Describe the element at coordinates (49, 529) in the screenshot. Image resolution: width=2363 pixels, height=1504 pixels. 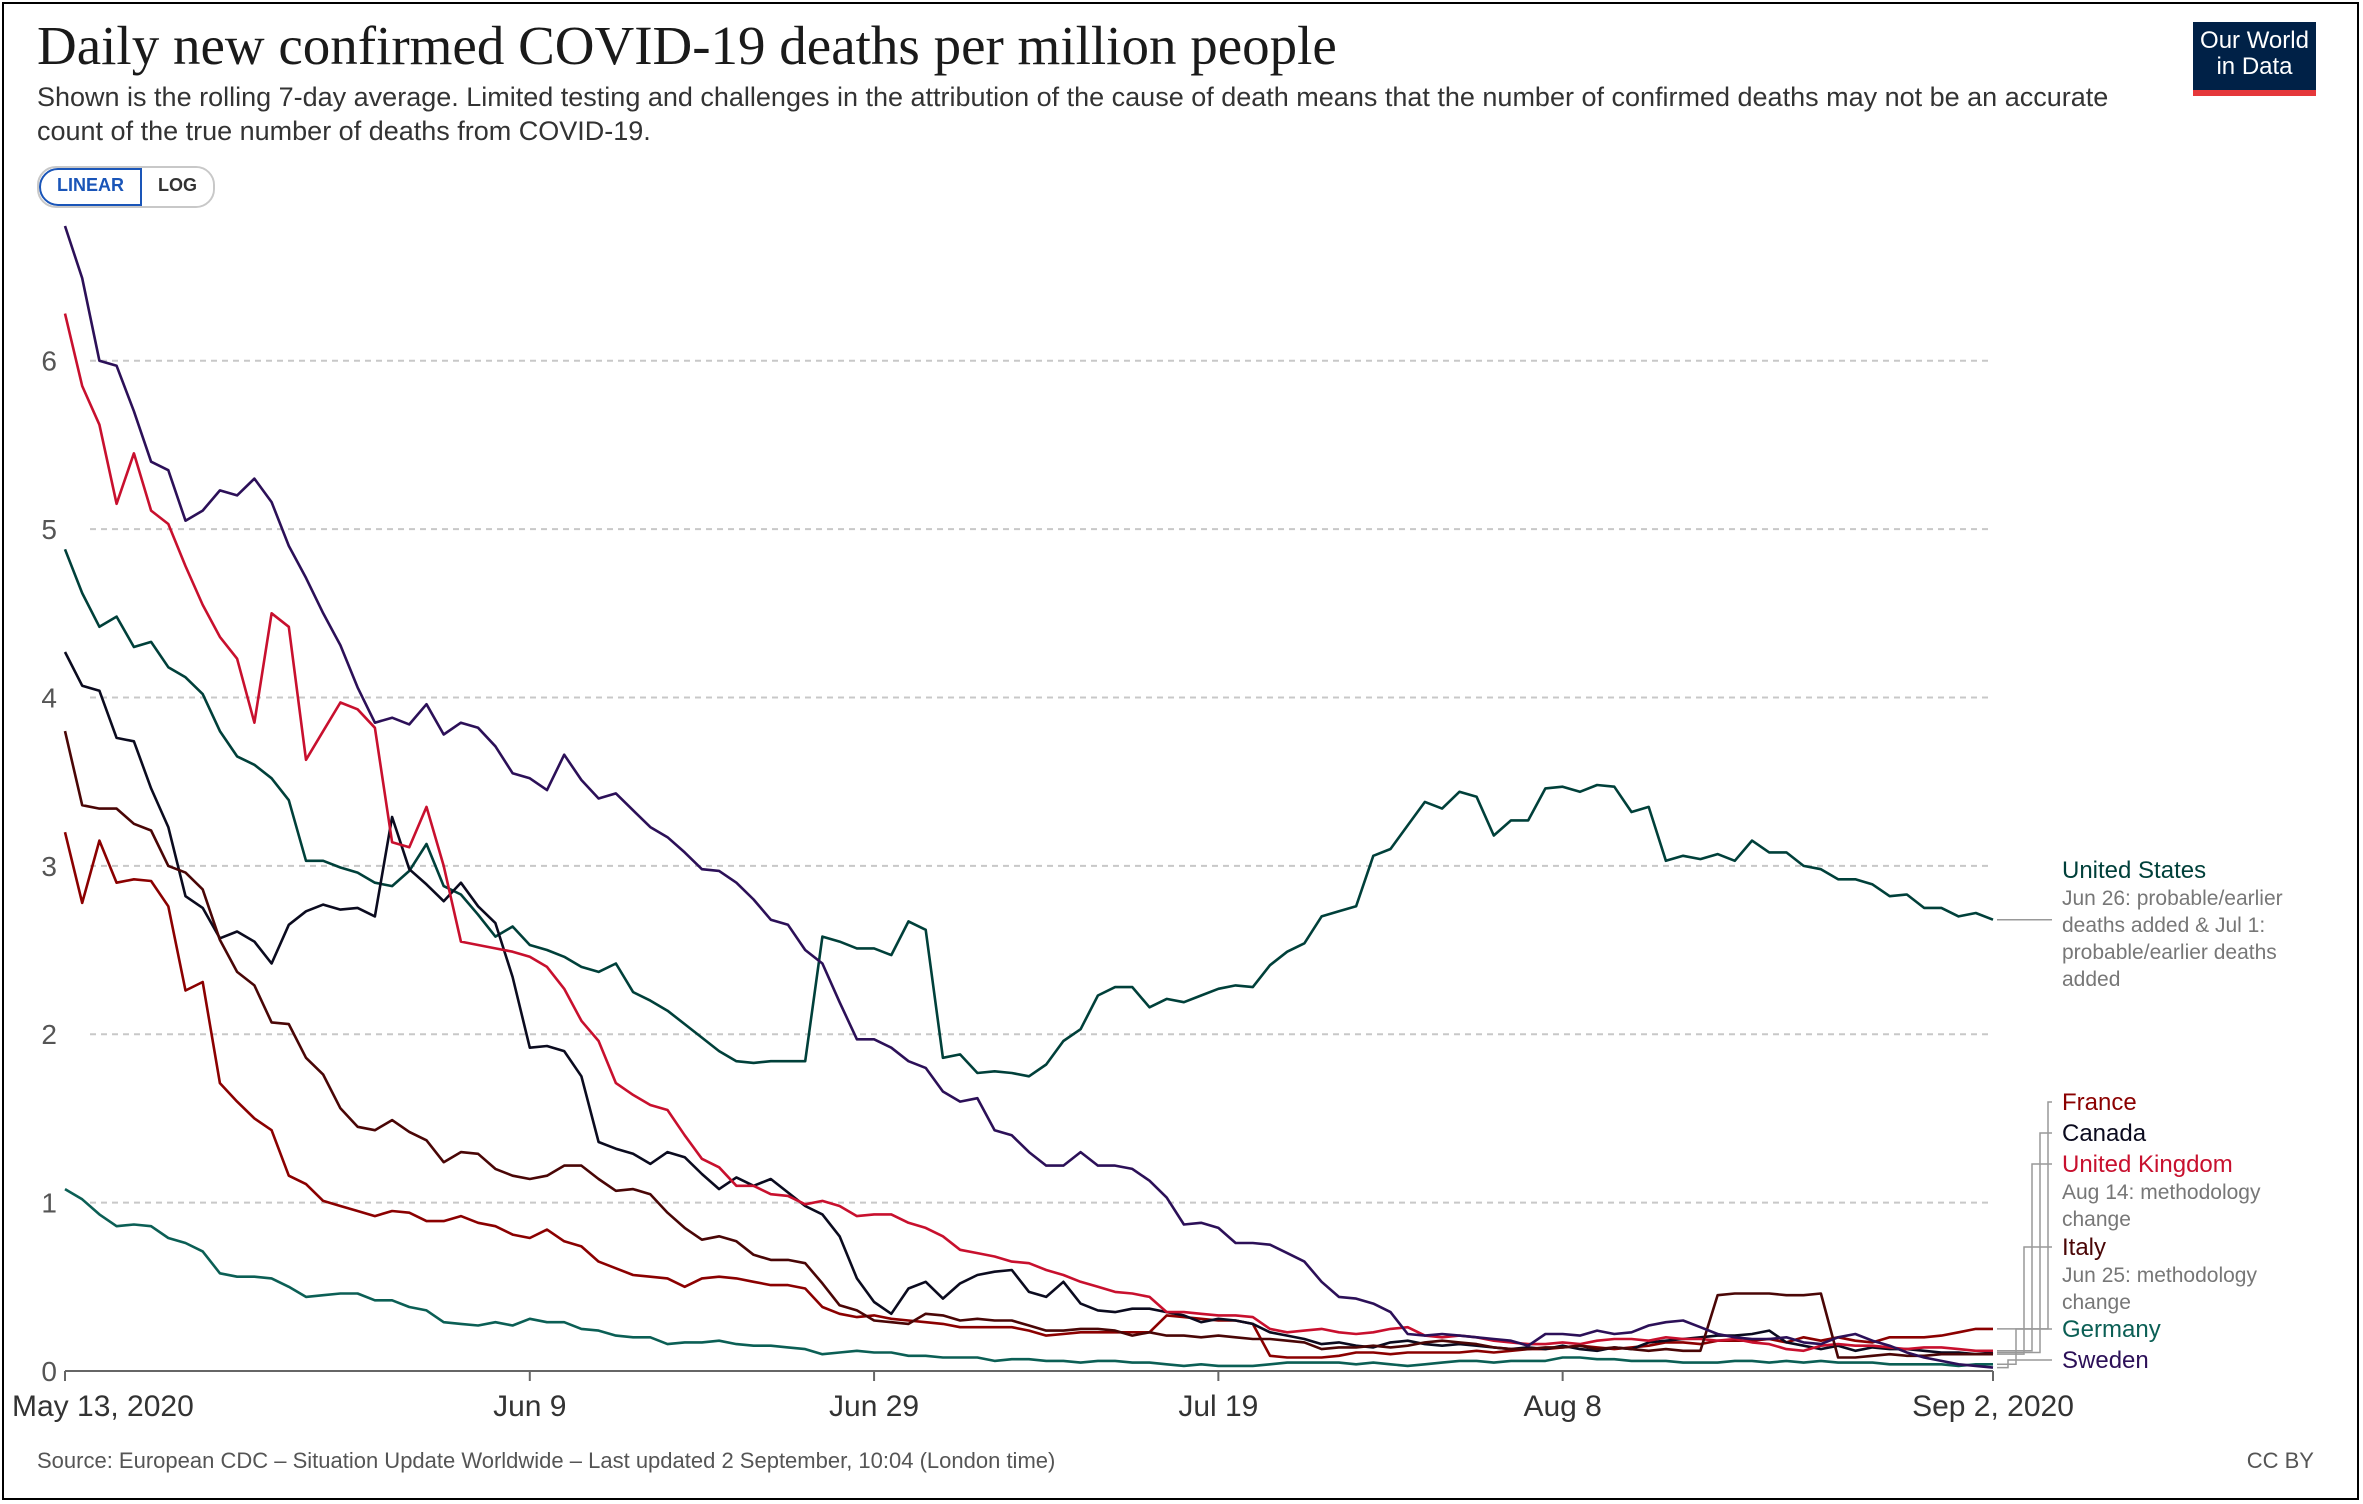
I see `y-tick-label: 5` at that location.